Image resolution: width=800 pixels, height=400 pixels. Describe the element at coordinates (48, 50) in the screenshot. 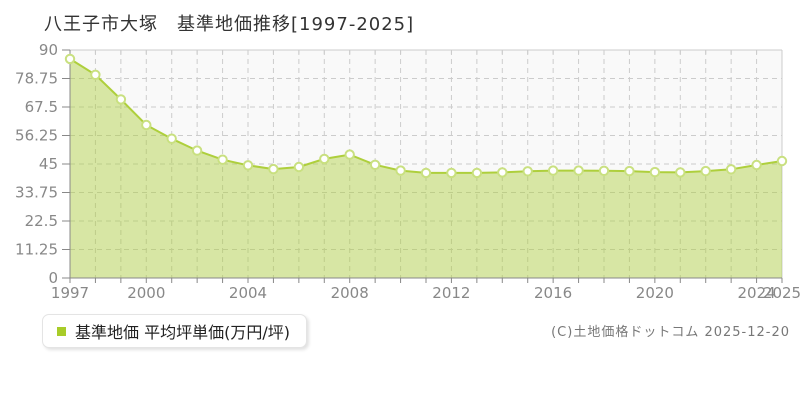

I see `y-axis-label: 90` at that location.